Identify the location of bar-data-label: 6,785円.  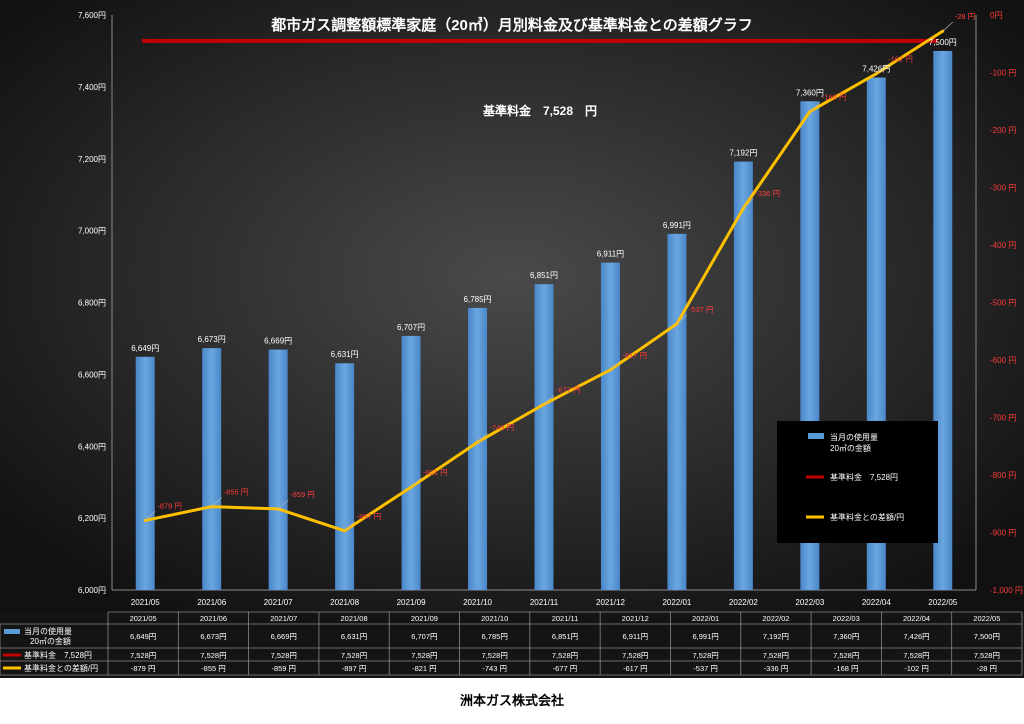
(478, 299).